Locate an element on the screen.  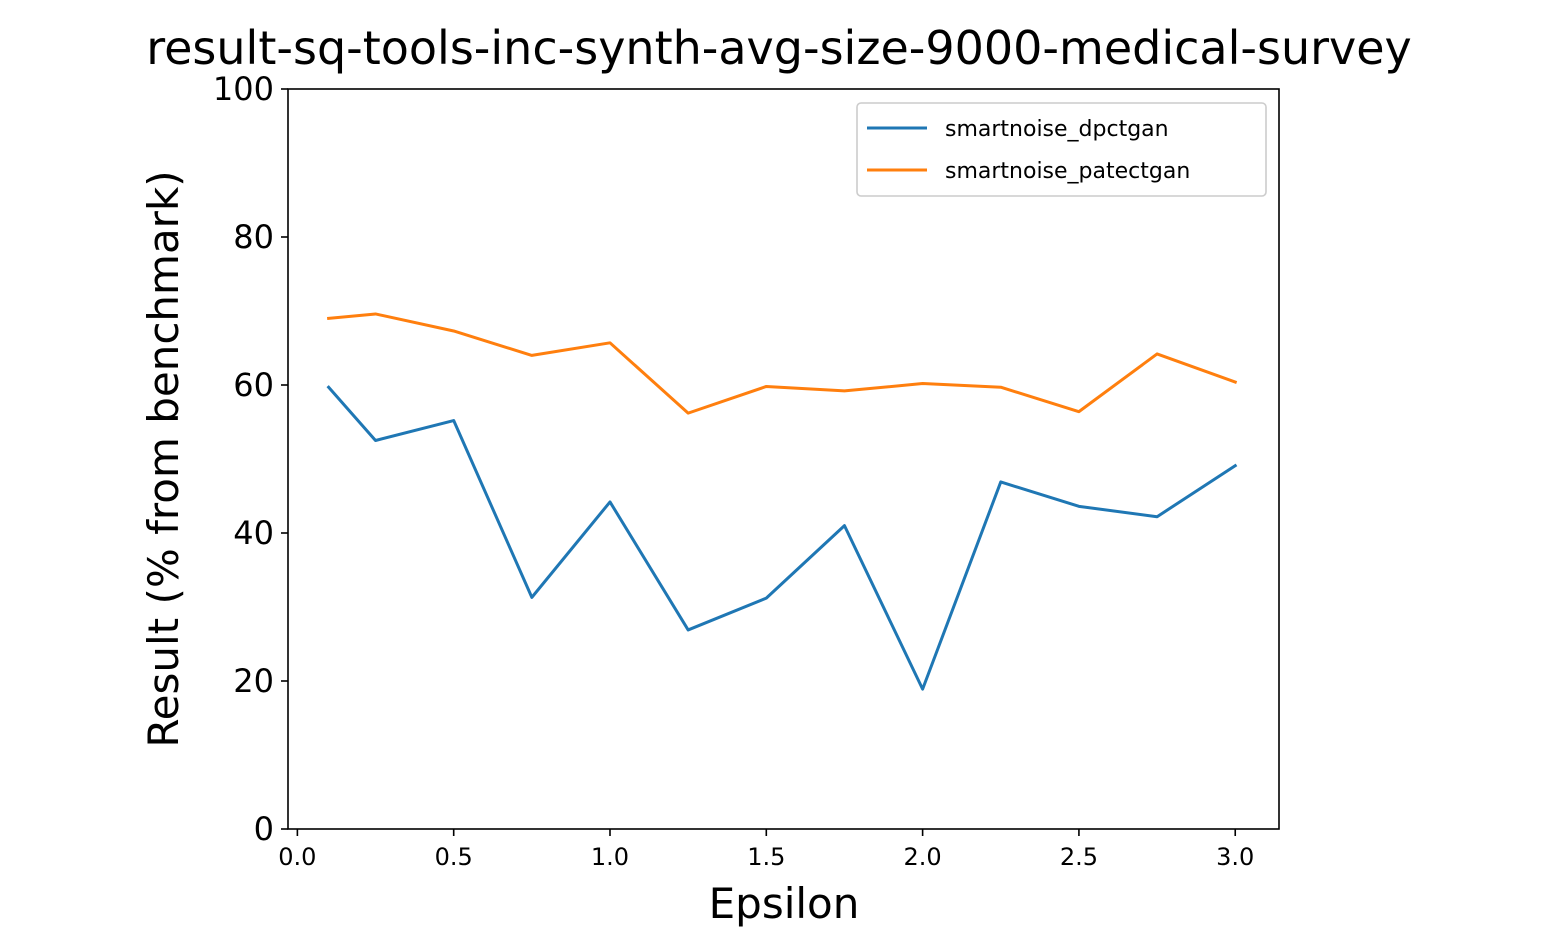
y-tick-label: 40 is located at coordinates (253, 533).